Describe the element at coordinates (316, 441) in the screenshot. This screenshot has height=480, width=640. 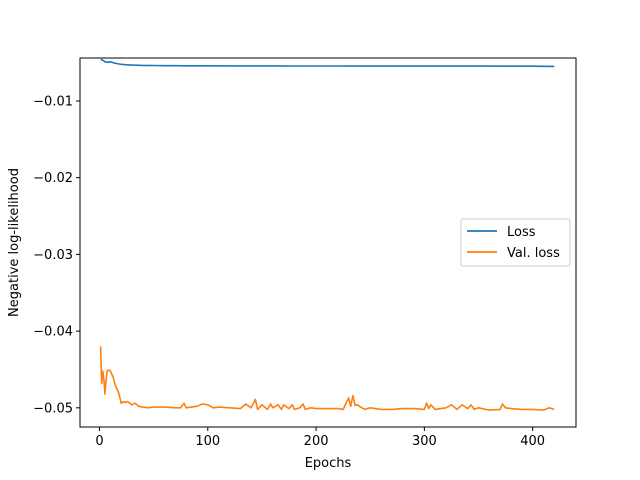
I see `x-tick-label: 200` at that location.